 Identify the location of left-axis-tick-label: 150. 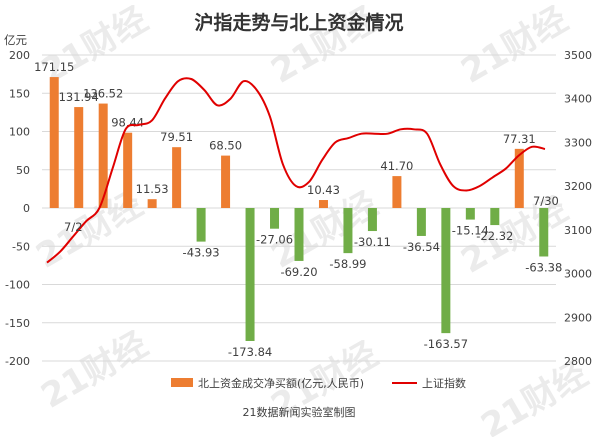
(19, 93).